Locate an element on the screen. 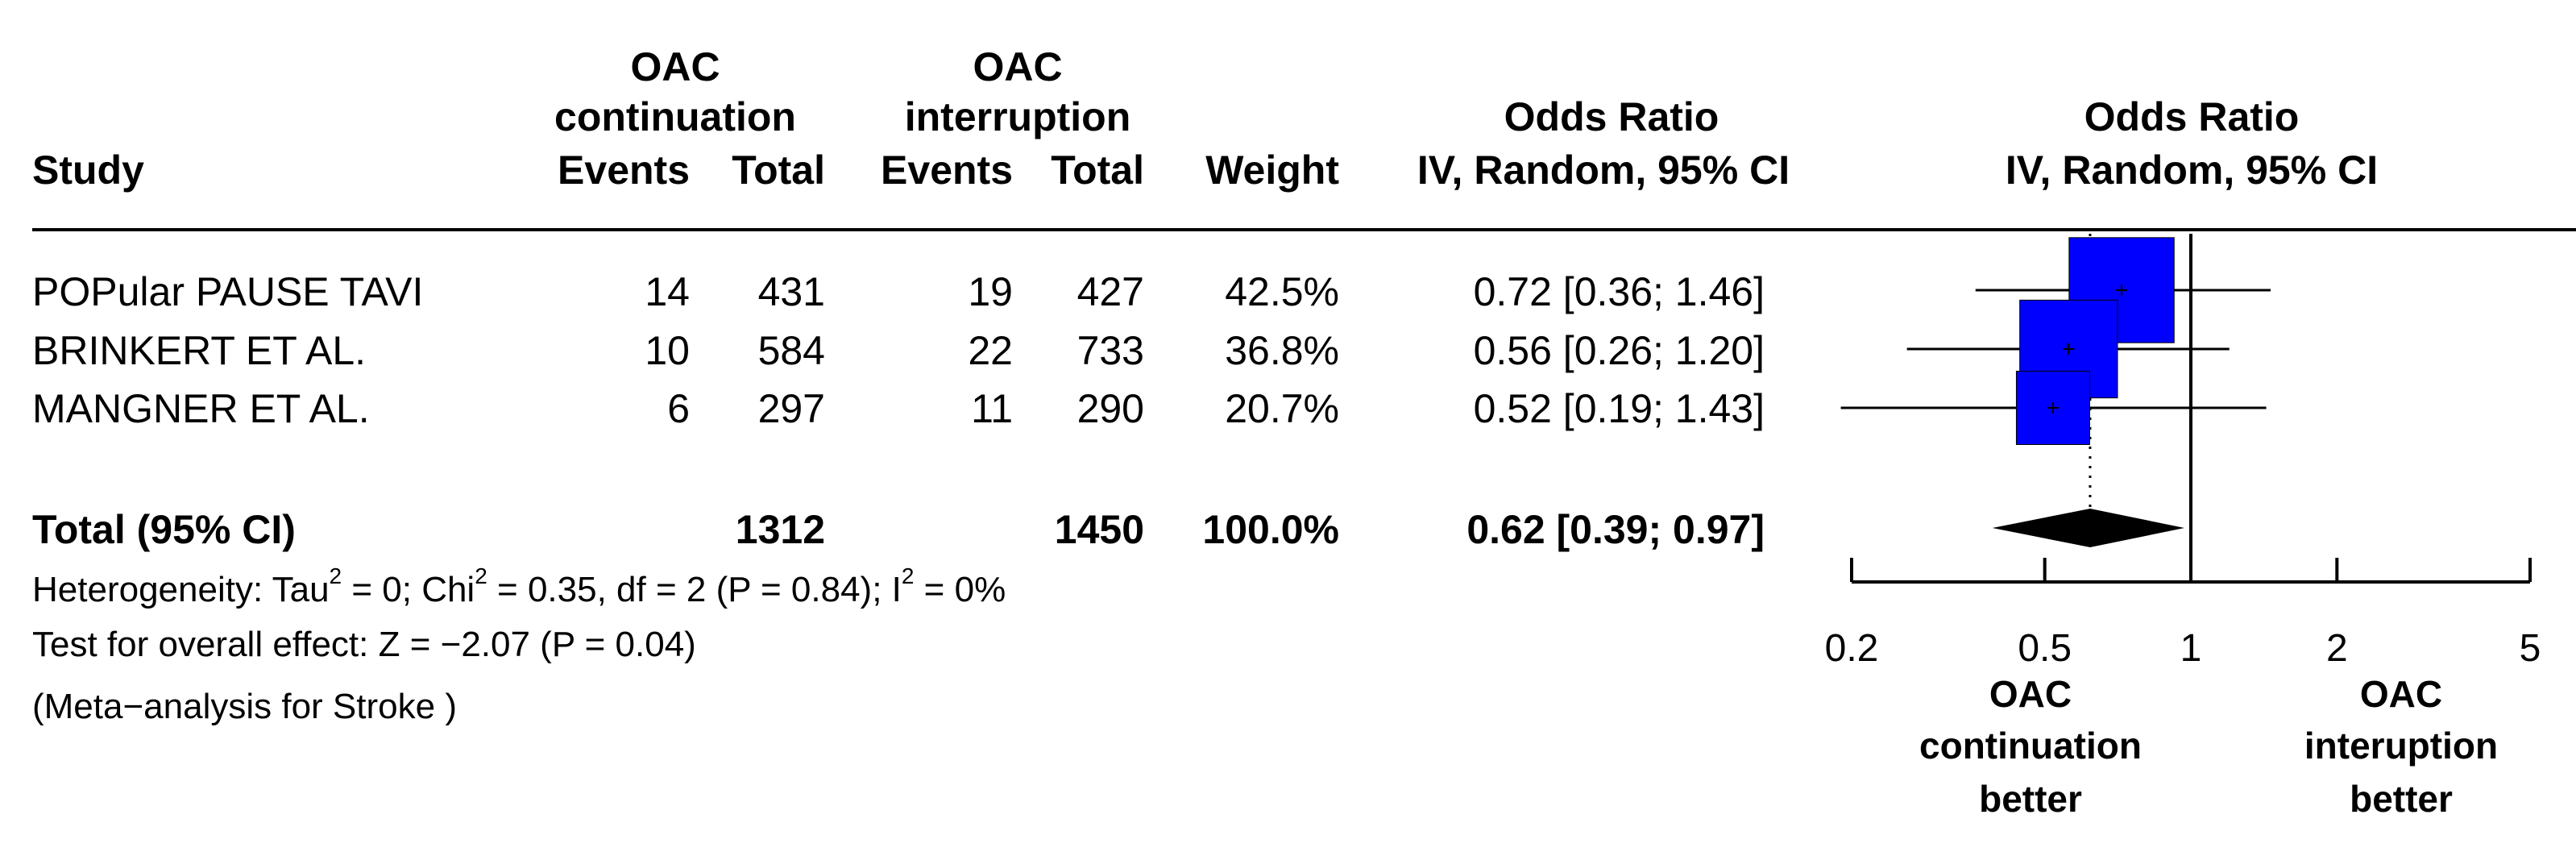 Image resolution: width=2576 pixels, height=856 pixels. group2-header-line1: OAC is located at coordinates (1018, 66).